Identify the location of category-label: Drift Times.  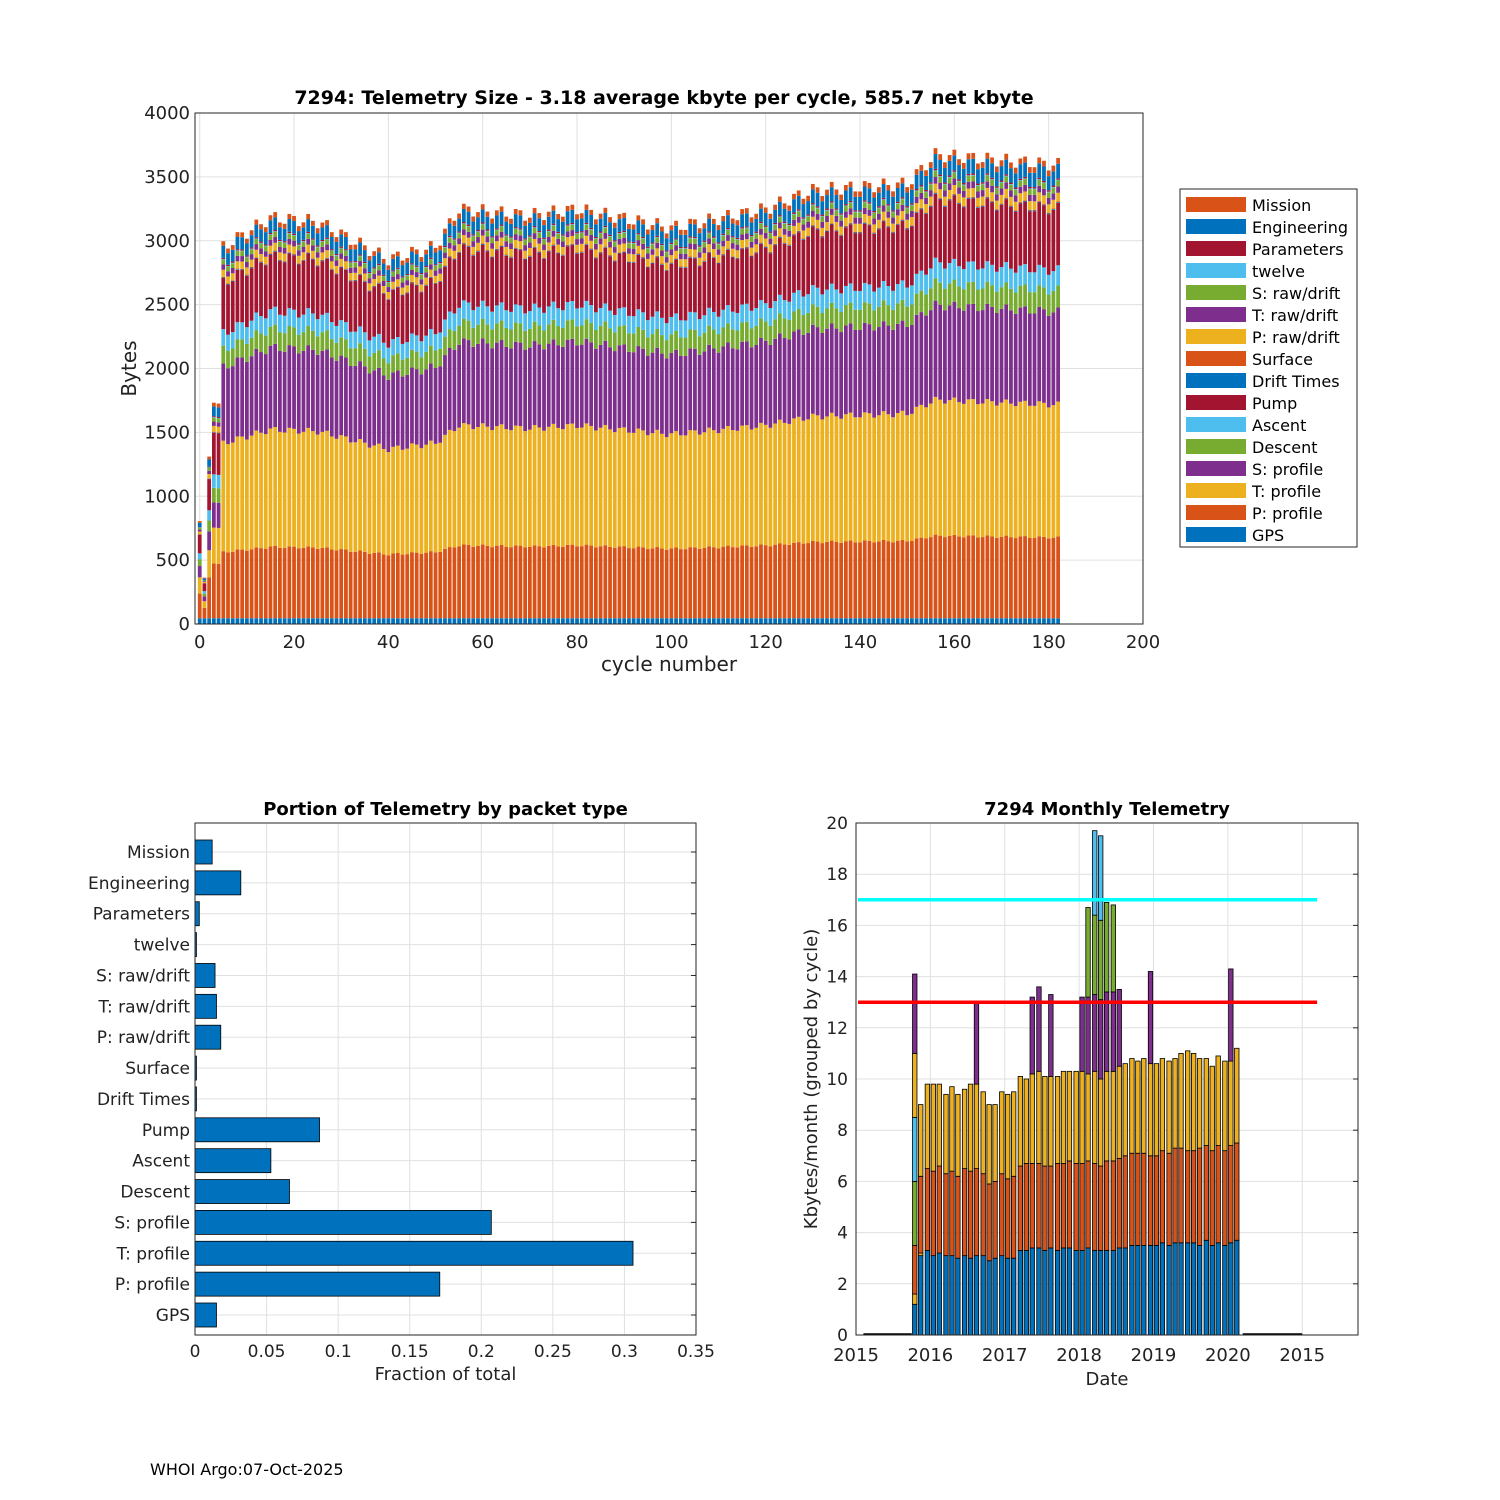
(143, 1100).